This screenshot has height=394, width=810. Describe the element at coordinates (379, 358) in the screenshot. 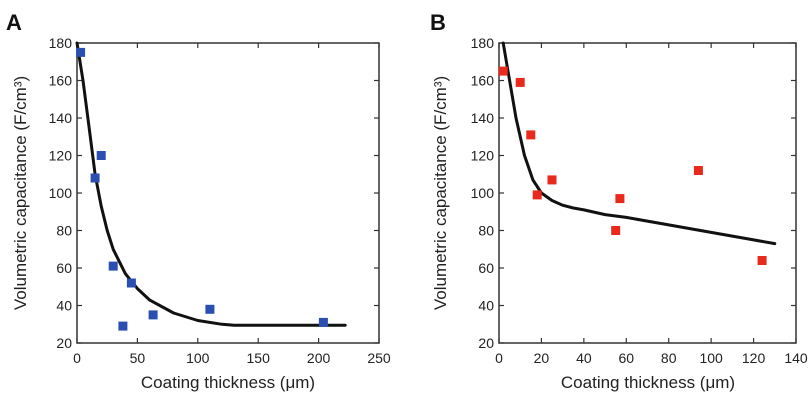

I see `x-tick-label: 250` at that location.